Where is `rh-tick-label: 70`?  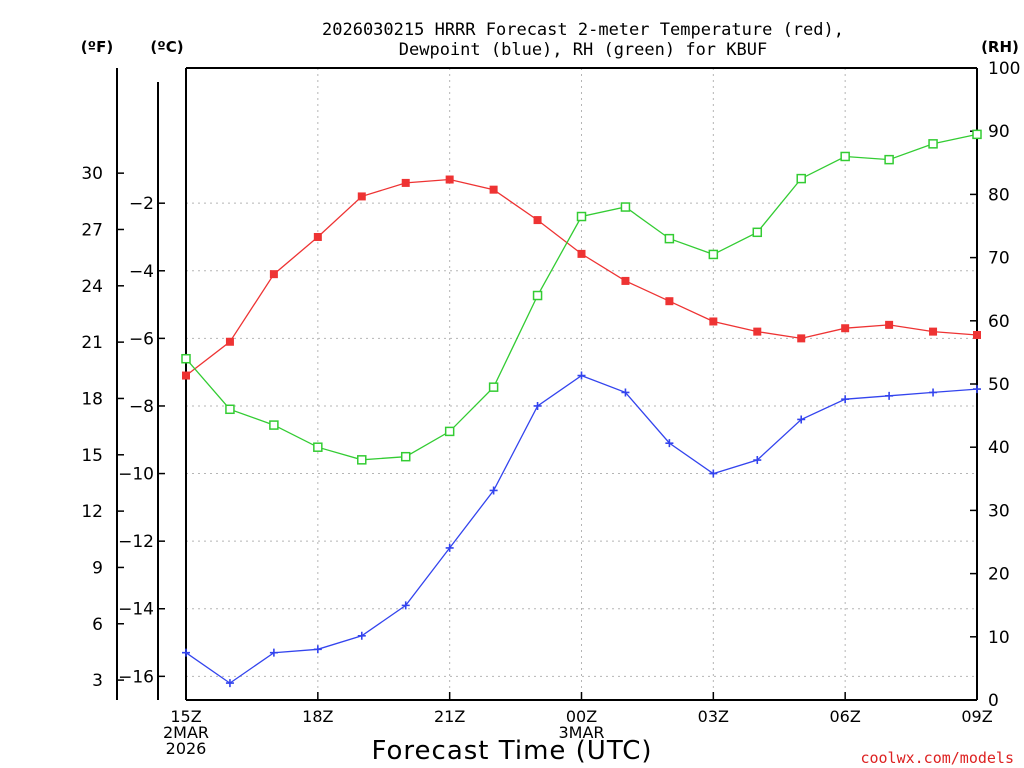
rh-tick-label: 70 is located at coordinates (999, 259).